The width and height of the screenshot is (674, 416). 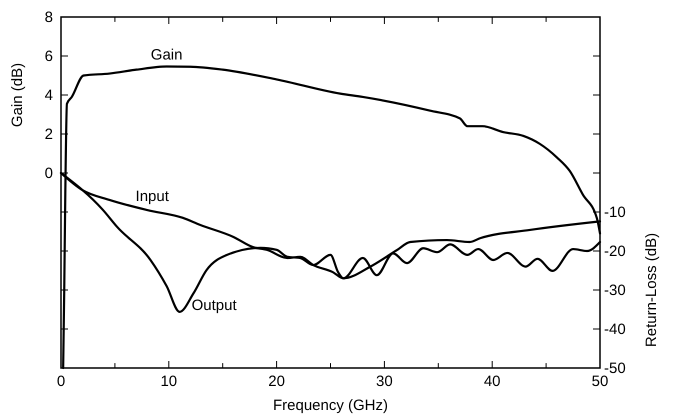 What do you see at coordinates (615, 329) in the screenshot?
I see `y2-tick-label: -40` at bounding box center [615, 329].